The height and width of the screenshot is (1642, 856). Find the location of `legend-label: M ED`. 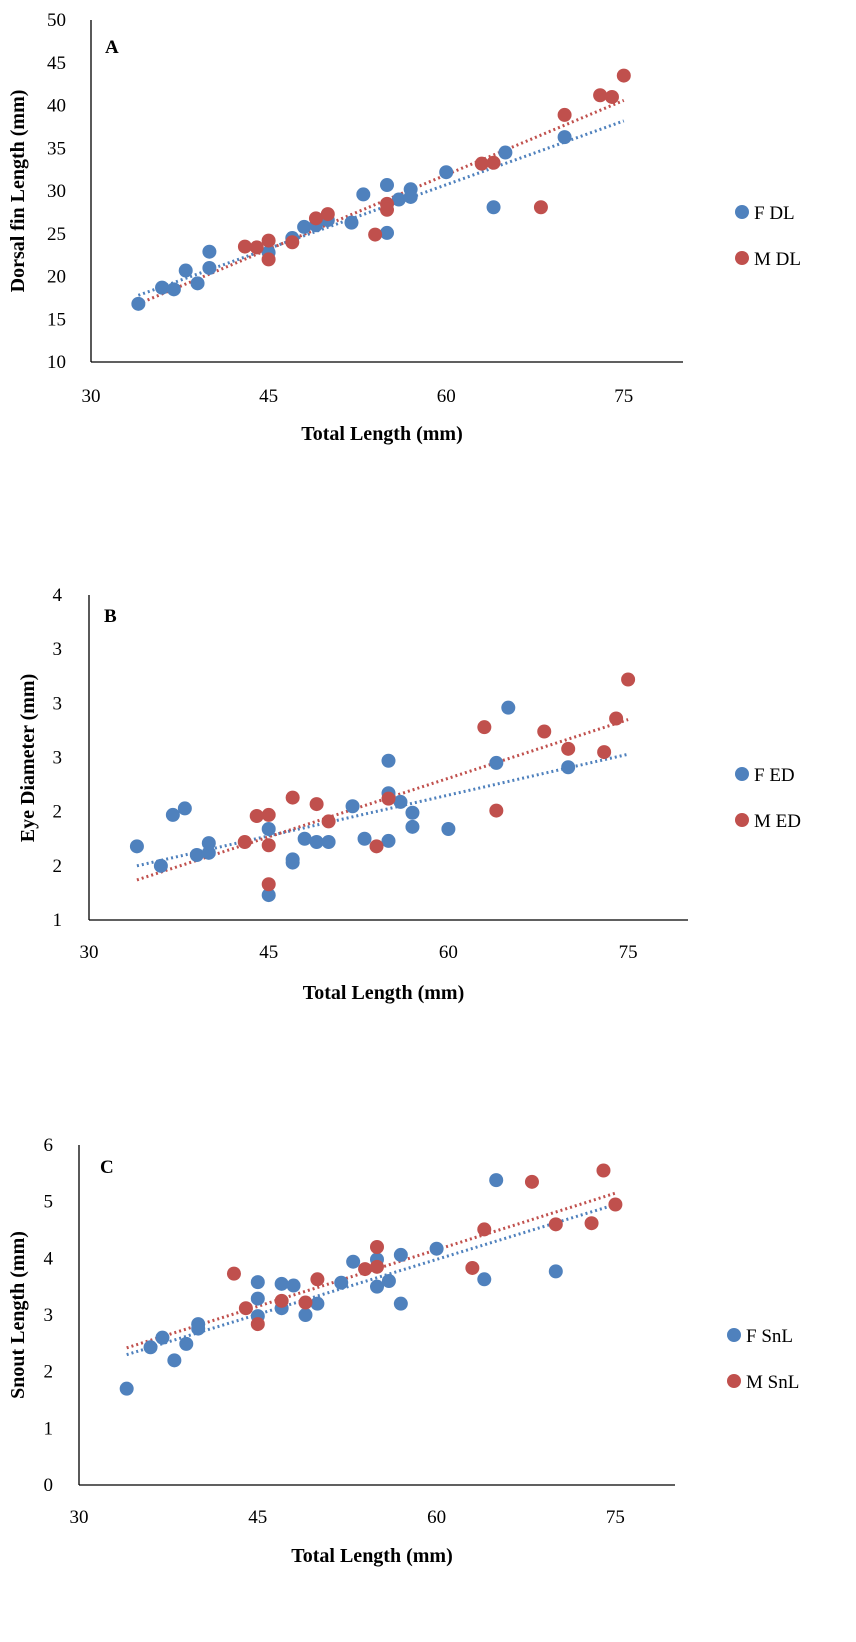

legend-label: M ED is located at coordinates (777, 821).